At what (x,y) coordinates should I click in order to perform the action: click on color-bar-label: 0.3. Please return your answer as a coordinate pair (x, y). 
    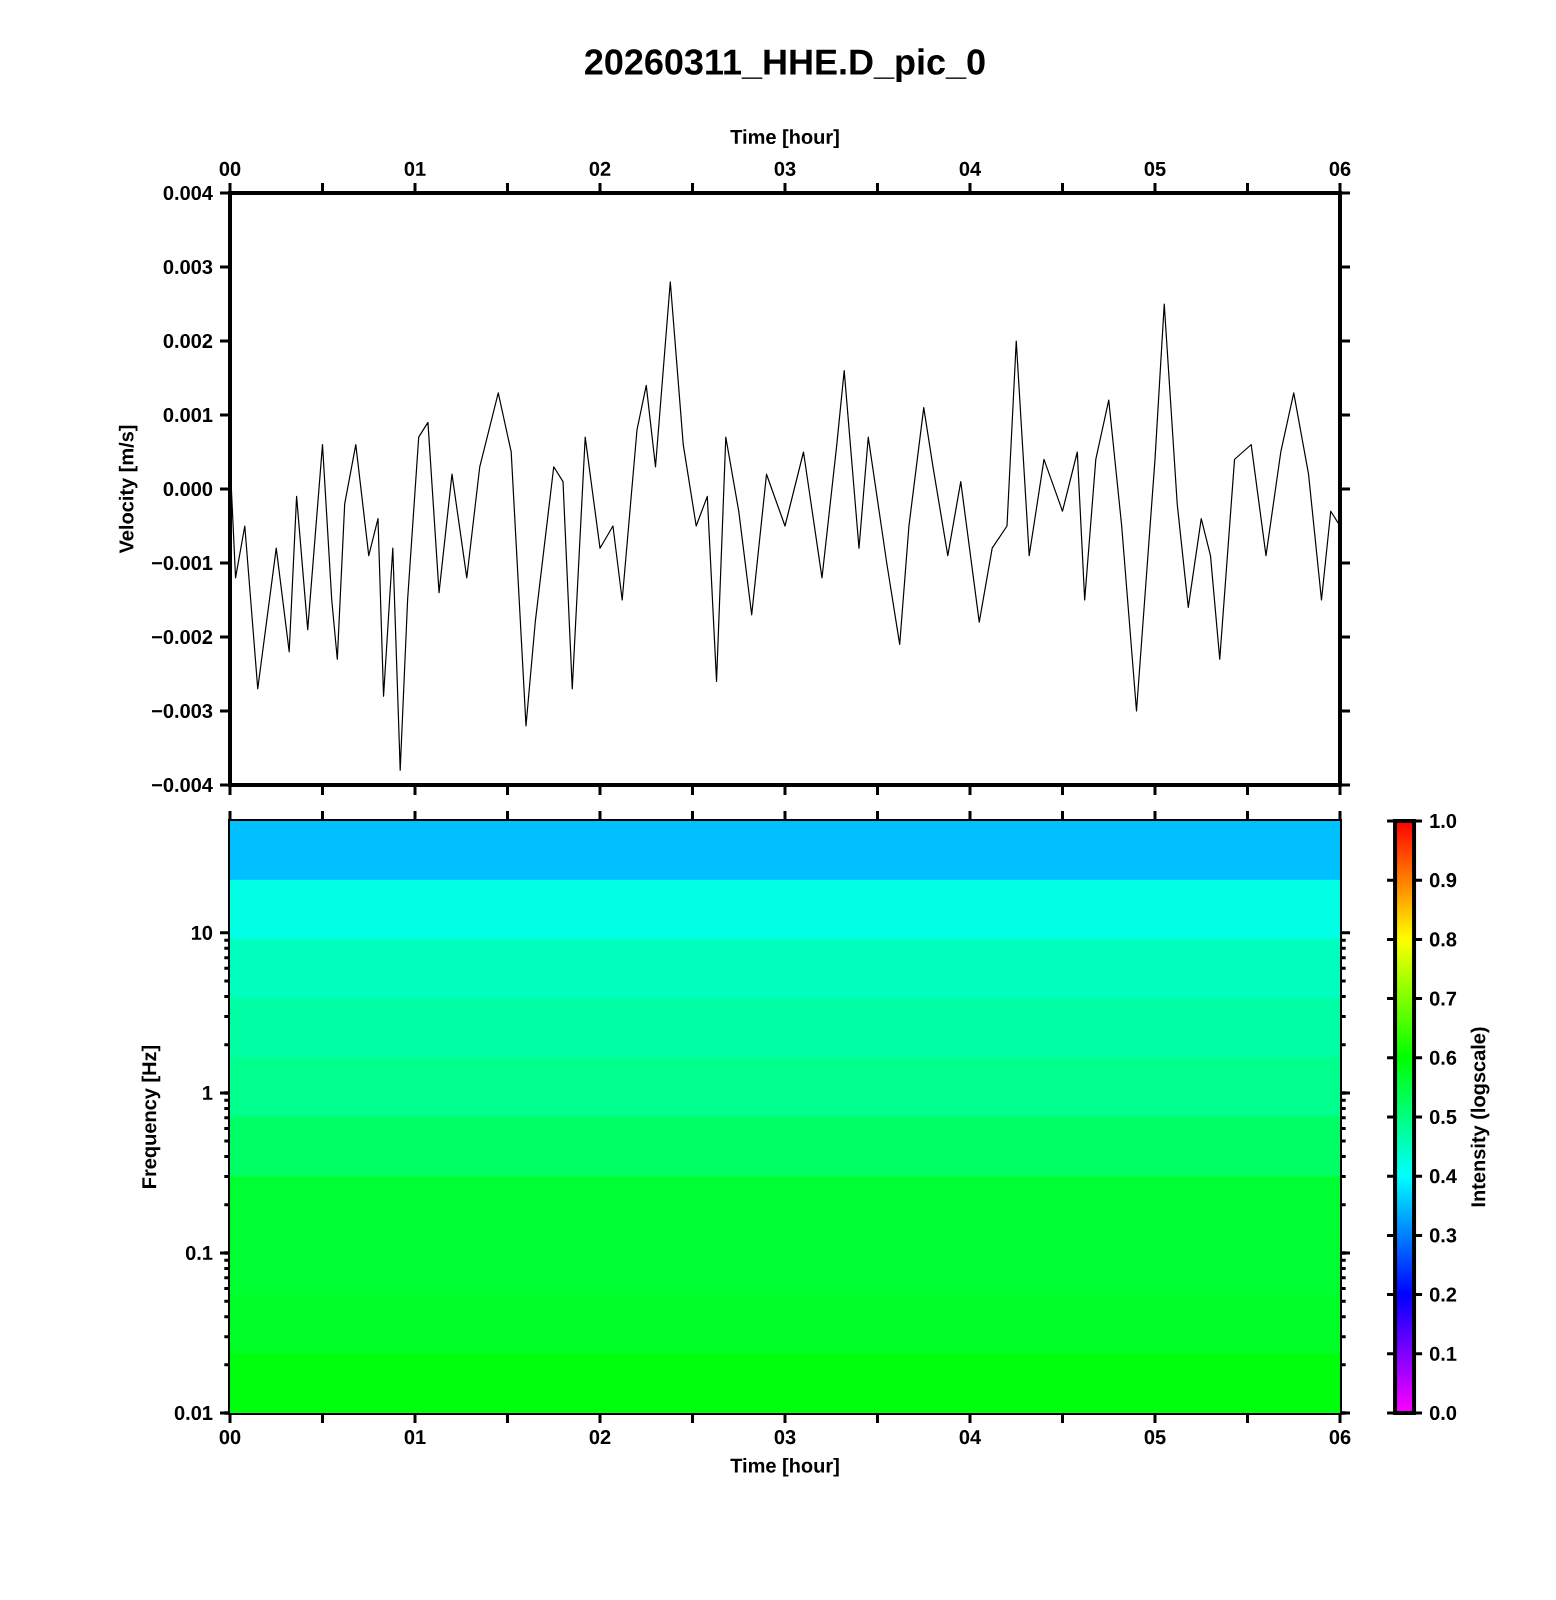
    Looking at the image, I should click on (1443, 1235).